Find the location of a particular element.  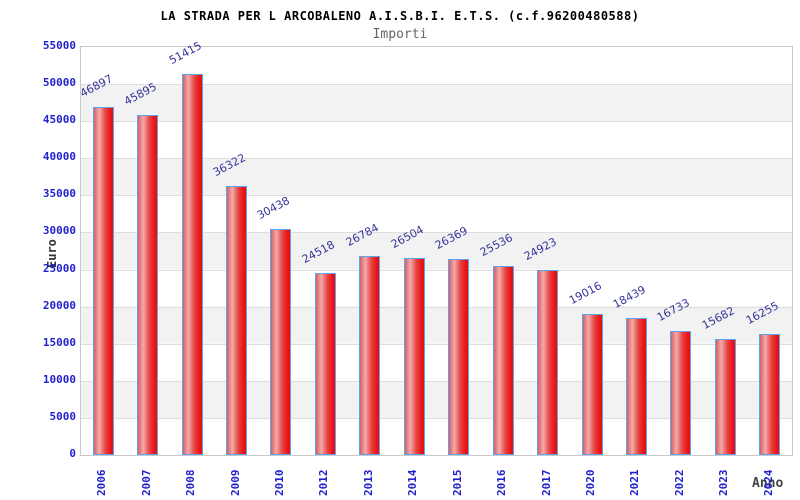

x-tick-label: 2015 is located at coordinates (457, 483).